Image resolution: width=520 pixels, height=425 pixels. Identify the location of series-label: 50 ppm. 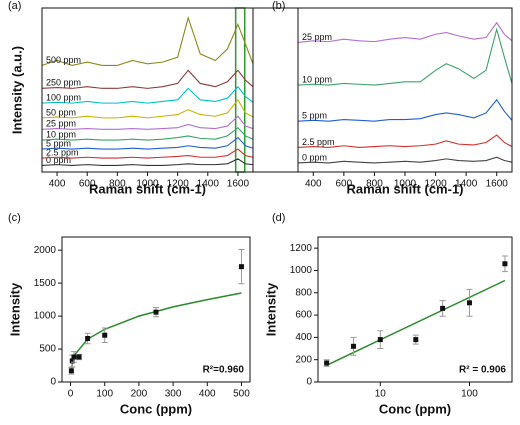
(61, 112).